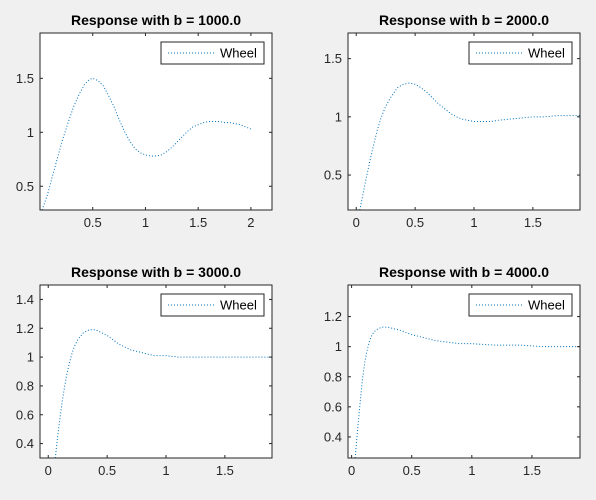 The image size is (596, 500). What do you see at coordinates (156, 20) in the screenshot?
I see `plot-title: Response with b = 1000.0` at bounding box center [156, 20].